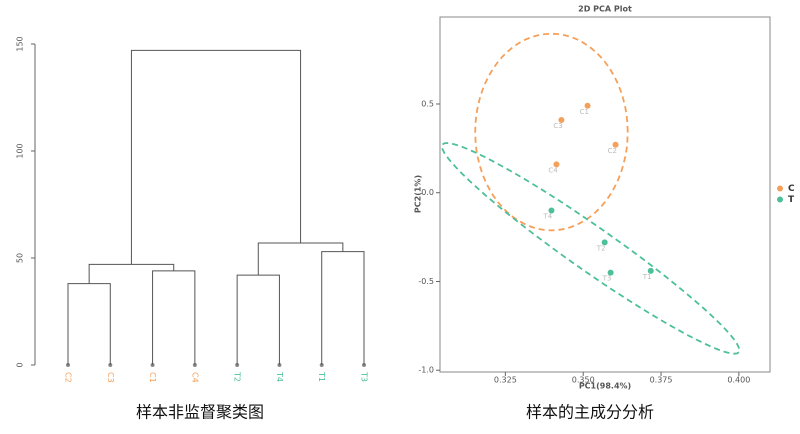 This screenshot has width=800, height=434. Describe the element at coordinates (427, 192) in the screenshot. I see `y-tick-label: 0.0` at that location.